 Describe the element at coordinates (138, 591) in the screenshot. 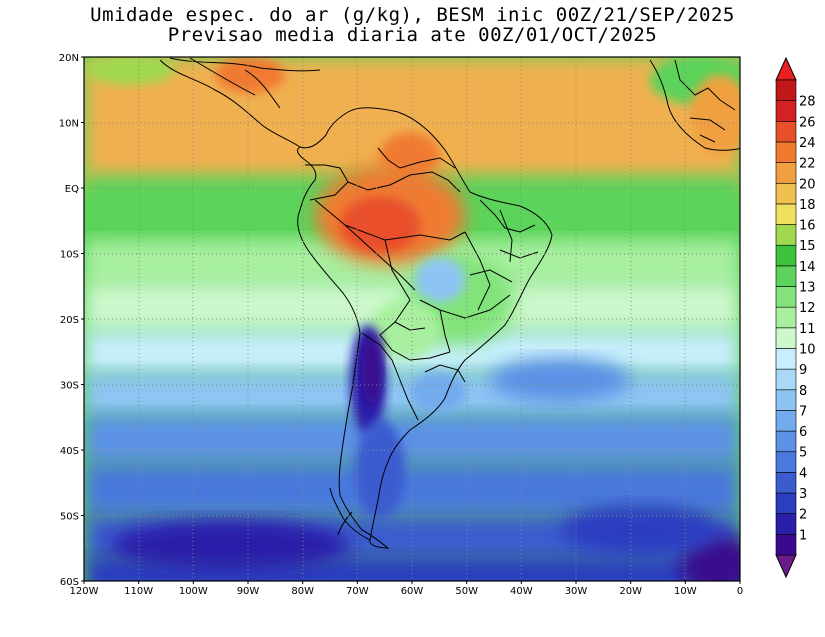

I see `lon-tick-label: 110W` at that location.